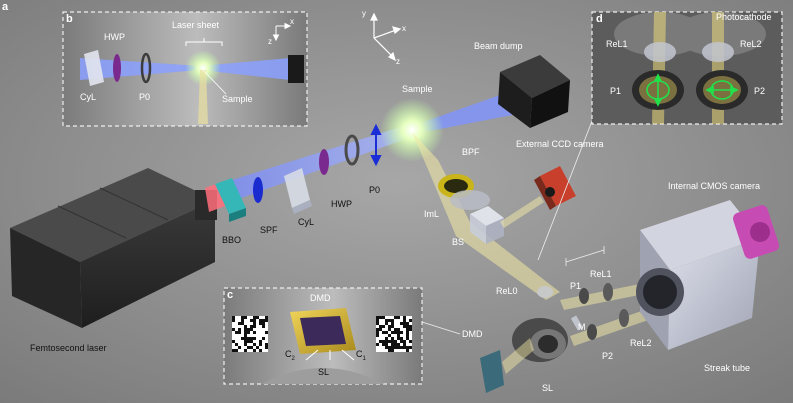  I want to click on beam-dump, so click(534, 91).